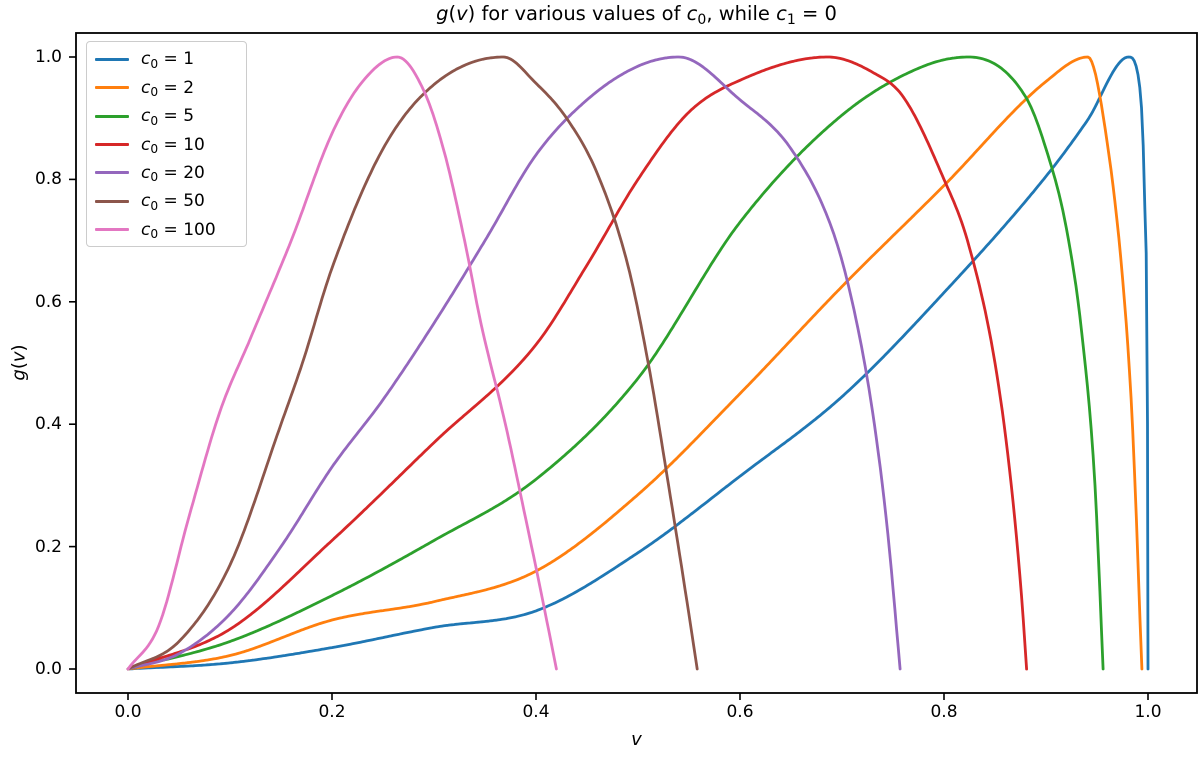  Describe the element at coordinates (816, 13) in the screenshot. I see `text-run: = 0` at that location.